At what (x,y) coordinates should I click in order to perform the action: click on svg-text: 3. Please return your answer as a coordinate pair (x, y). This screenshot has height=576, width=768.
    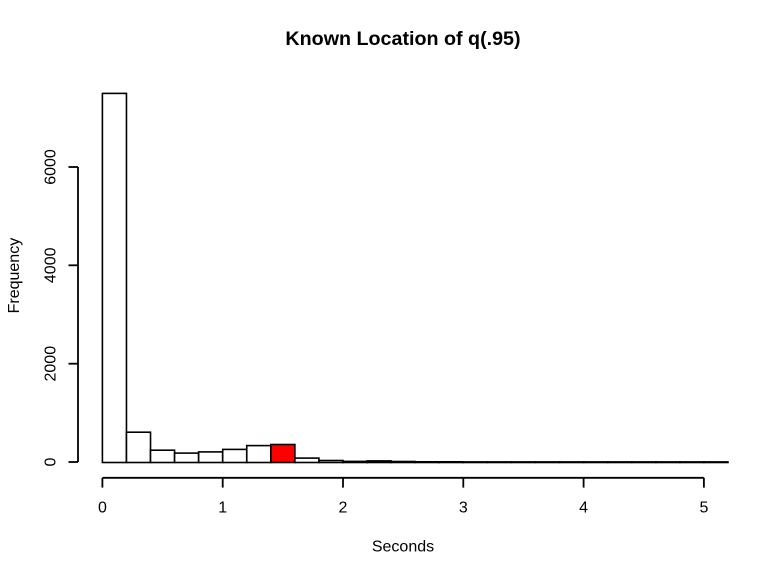
    Looking at the image, I should click on (463, 508).